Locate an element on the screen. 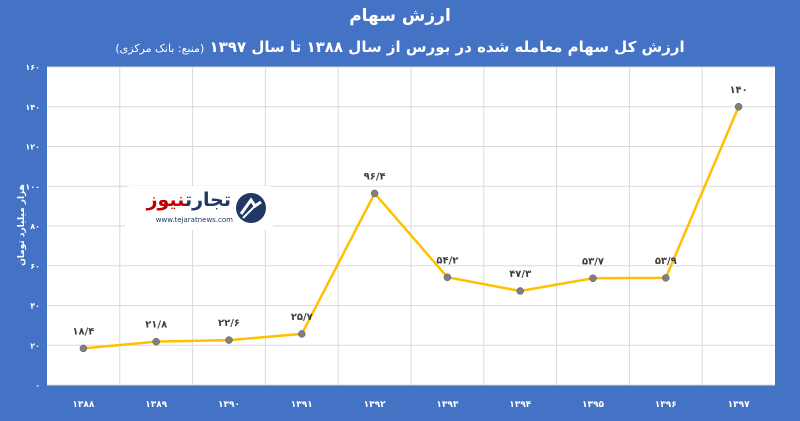  chart-title: ارزش سهام is located at coordinates (400, 16).